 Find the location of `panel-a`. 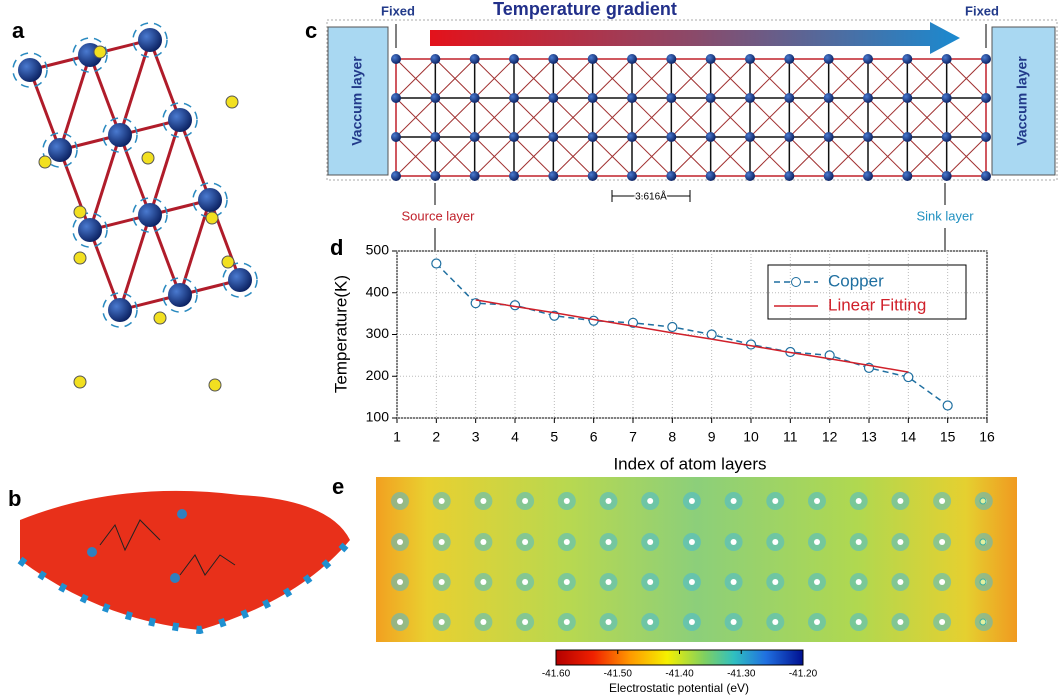

panel-a is located at coordinates (135, 207).